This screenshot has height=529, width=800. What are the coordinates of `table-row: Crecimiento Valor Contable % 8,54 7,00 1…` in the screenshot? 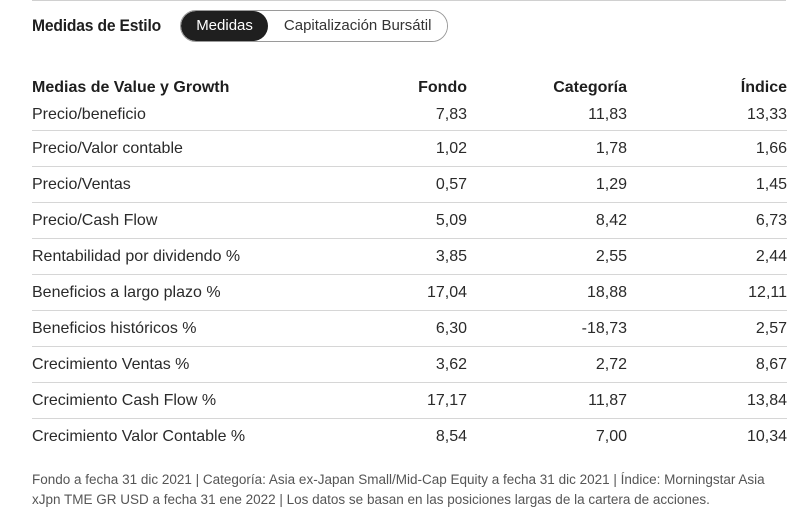 It's located at (409, 436).